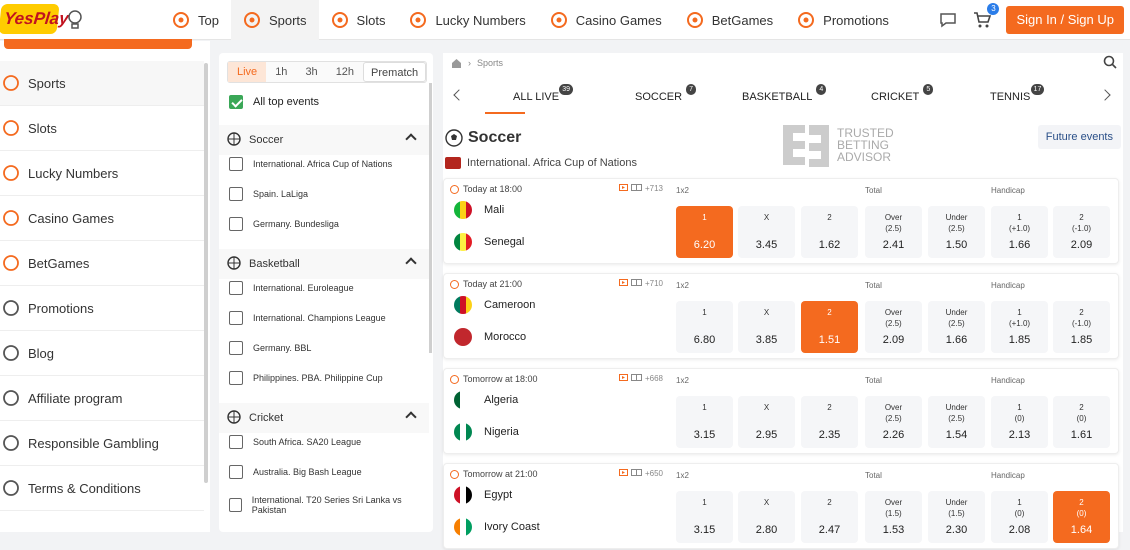  What do you see at coordinates (948, 20) in the screenshot?
I see `chat-icon` at bounding box center [948, 20].